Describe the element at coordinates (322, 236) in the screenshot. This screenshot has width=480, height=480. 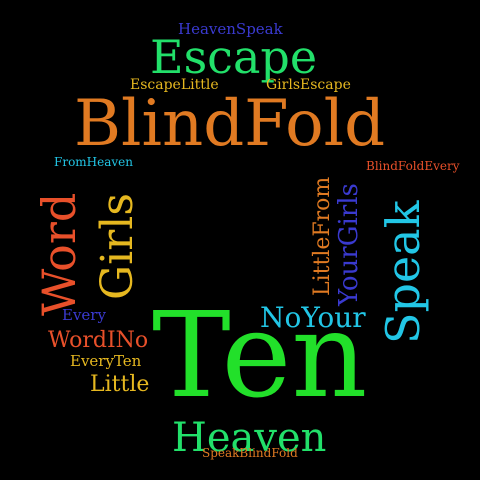
I see `word-littlefrom: LittleFrom` at that location.